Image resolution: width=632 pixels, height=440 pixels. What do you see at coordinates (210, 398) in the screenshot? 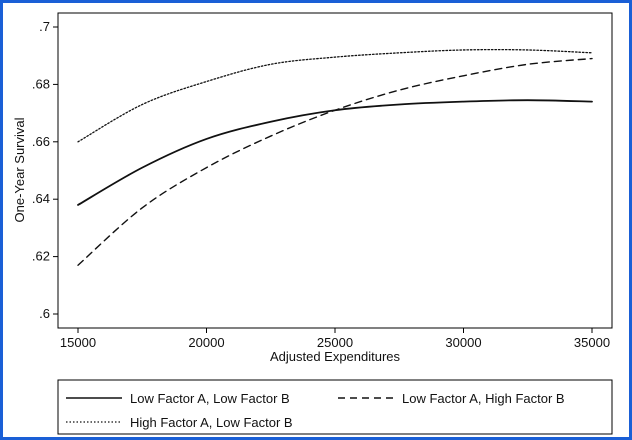
I see `legend-label-low-a-low-b: Low Factor A, Low Factor B` at bounding box center [210, 398].